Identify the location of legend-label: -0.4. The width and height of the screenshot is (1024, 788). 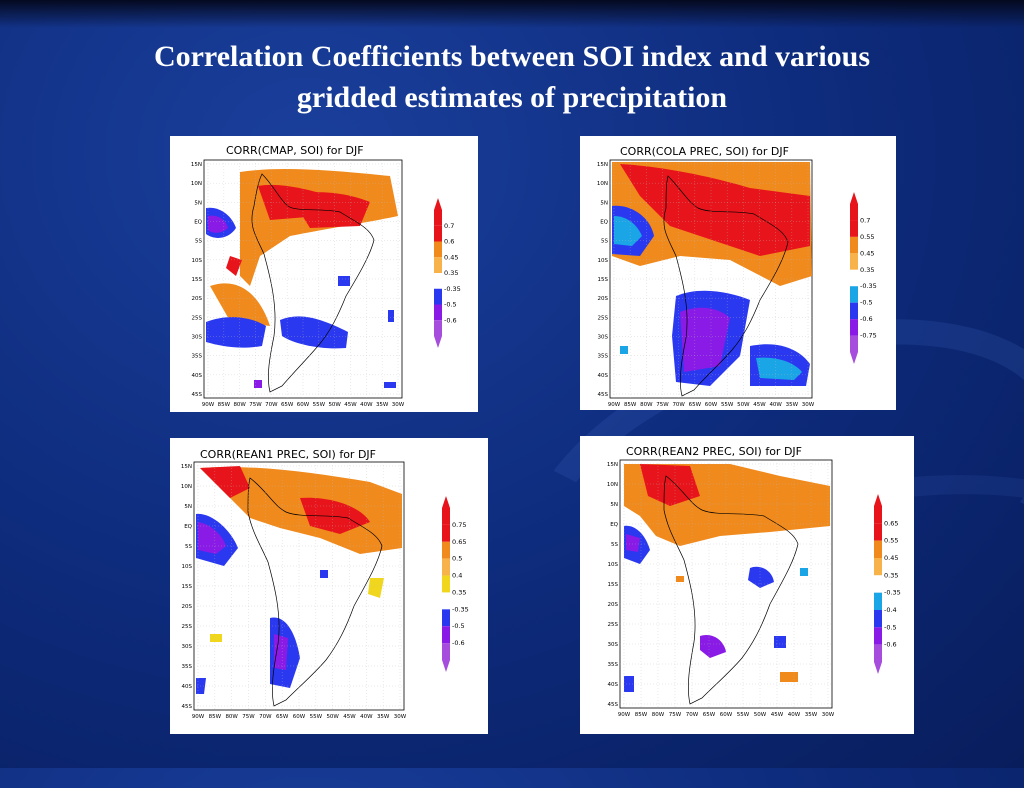
(890, 610).